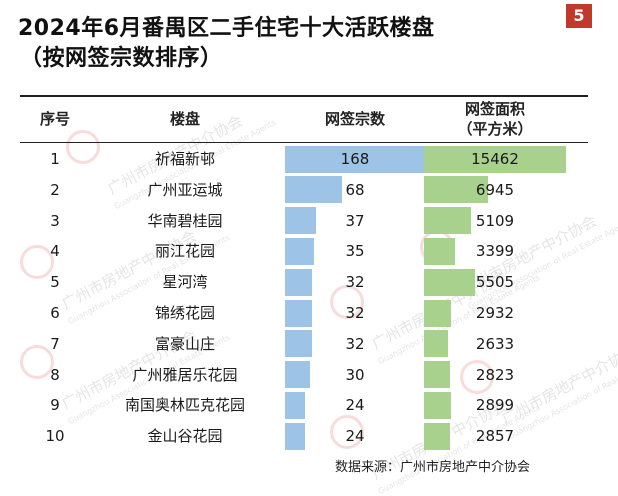 The width and height of the screenshot is (618, 496). I want to click on row-seq: 8, so click(55, 374).